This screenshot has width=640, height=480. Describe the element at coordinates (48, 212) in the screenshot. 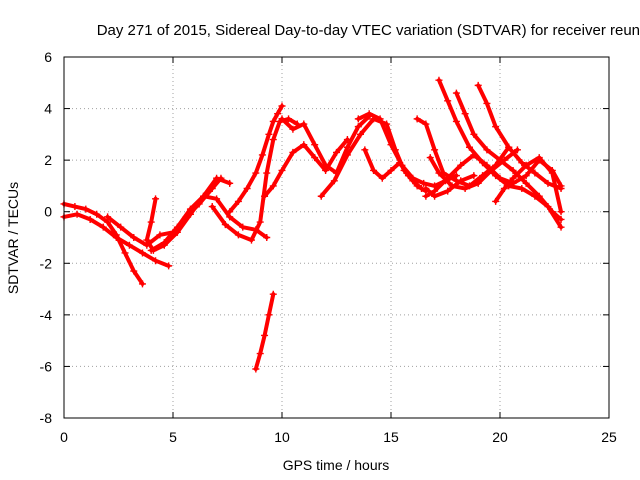

I see `y-tick-label: 0` at that location.